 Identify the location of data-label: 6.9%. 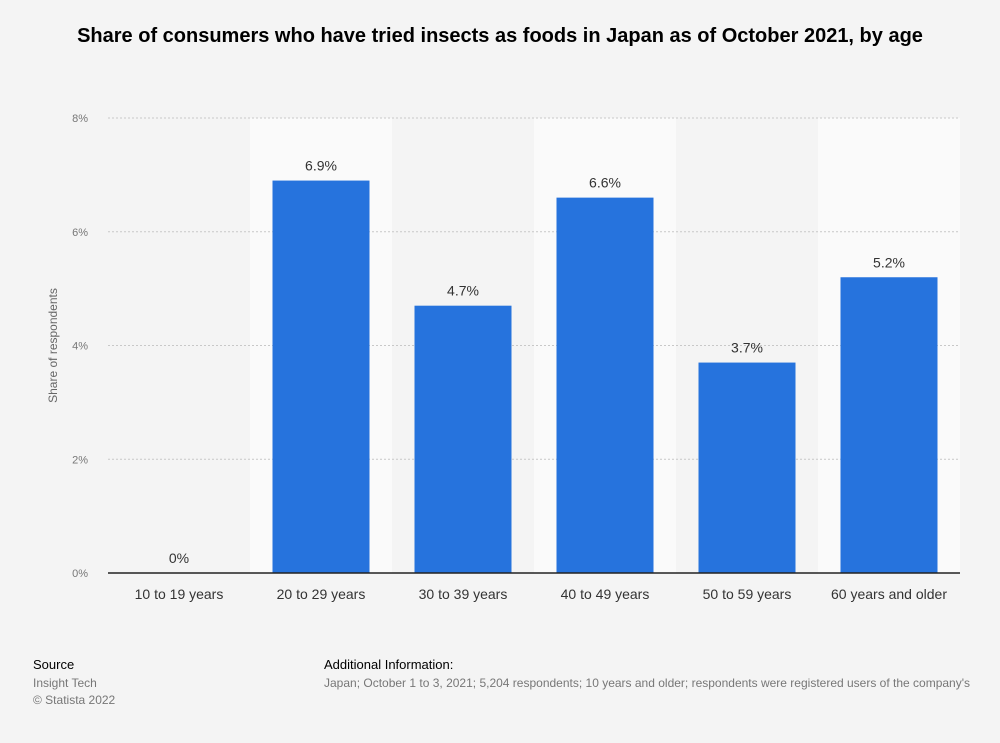
(321, 166).